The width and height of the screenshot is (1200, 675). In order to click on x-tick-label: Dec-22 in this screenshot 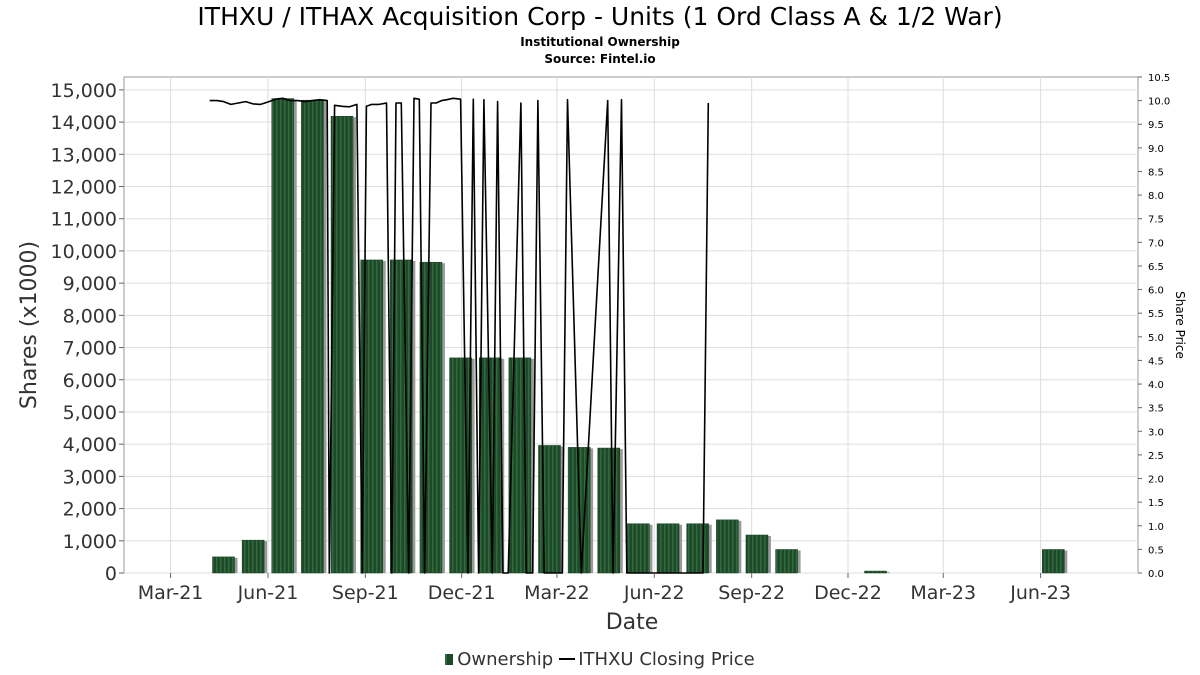, I will do `click(848, 593)`.